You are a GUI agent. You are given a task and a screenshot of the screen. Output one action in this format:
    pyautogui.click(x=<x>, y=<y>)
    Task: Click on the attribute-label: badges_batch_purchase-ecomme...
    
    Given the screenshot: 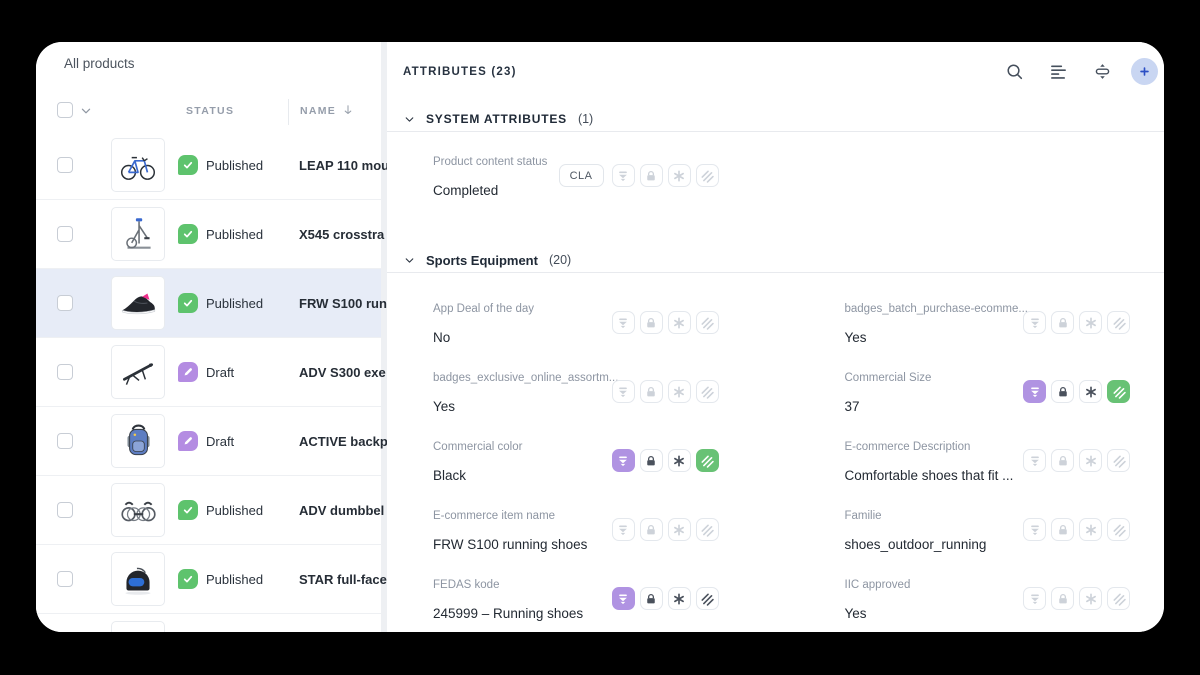 What is the action you would take?
    pyautogui.click(x=936, y=309)
    